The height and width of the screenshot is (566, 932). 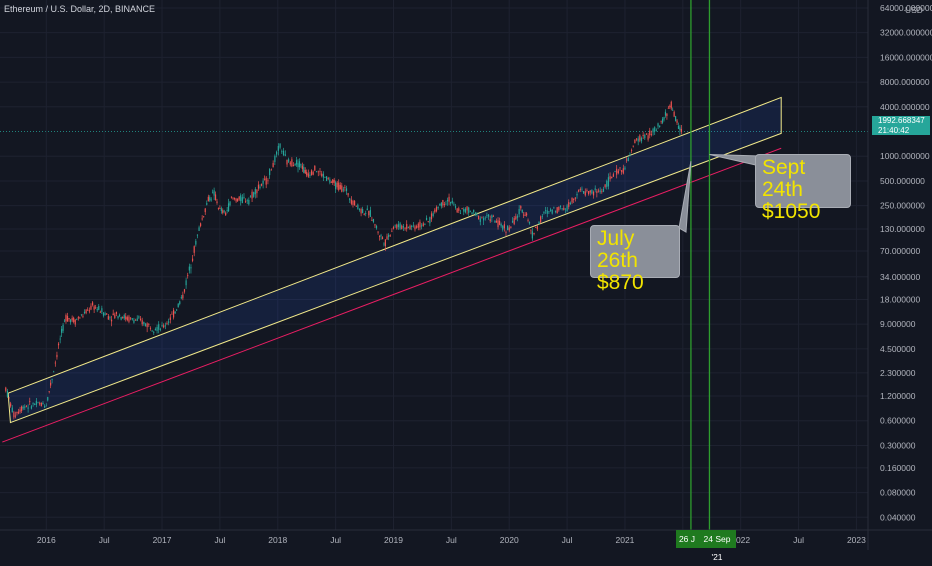 What do you see at coordinates (898, 373) in the screenshot?
I see `y-tick-label: 2.300000` at bounding box center [898, 373].